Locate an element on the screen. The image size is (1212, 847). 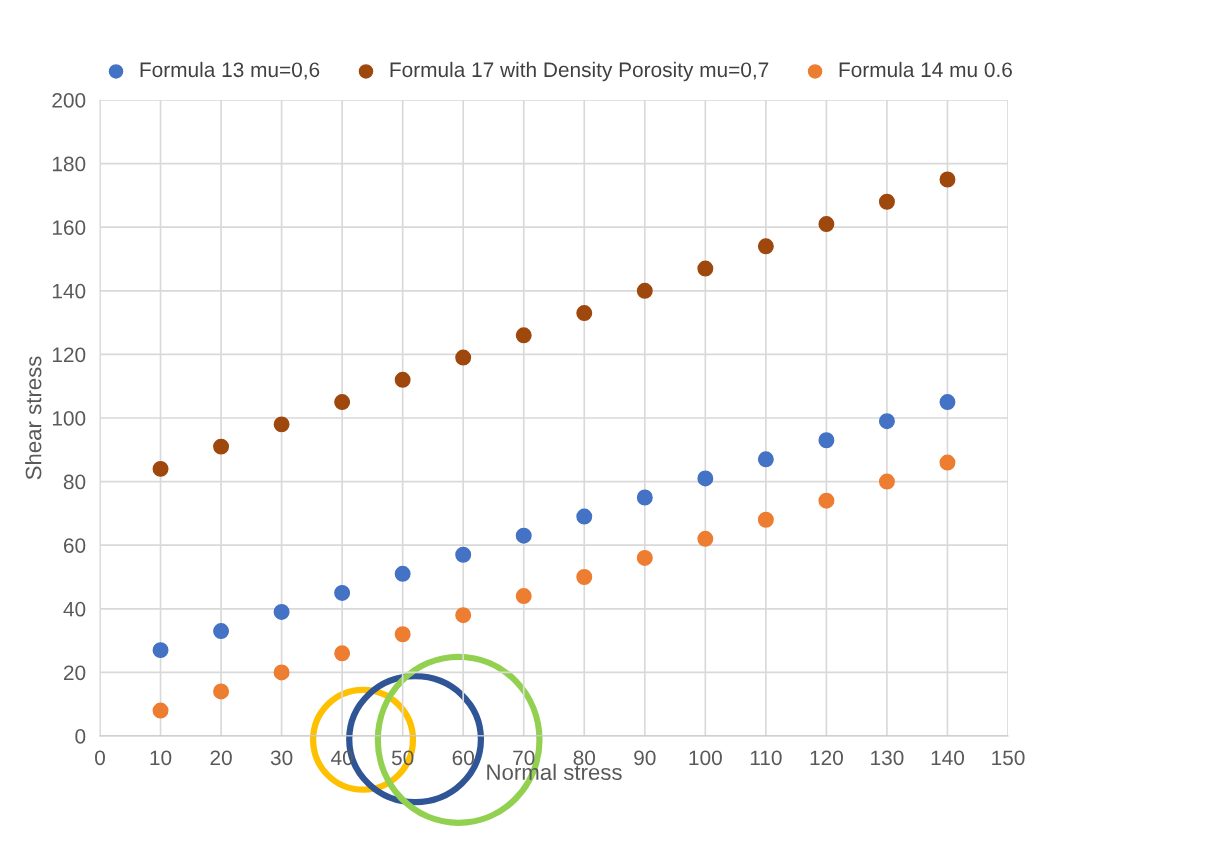
x-tick-label: 90 is located at coordinates (645, 758).